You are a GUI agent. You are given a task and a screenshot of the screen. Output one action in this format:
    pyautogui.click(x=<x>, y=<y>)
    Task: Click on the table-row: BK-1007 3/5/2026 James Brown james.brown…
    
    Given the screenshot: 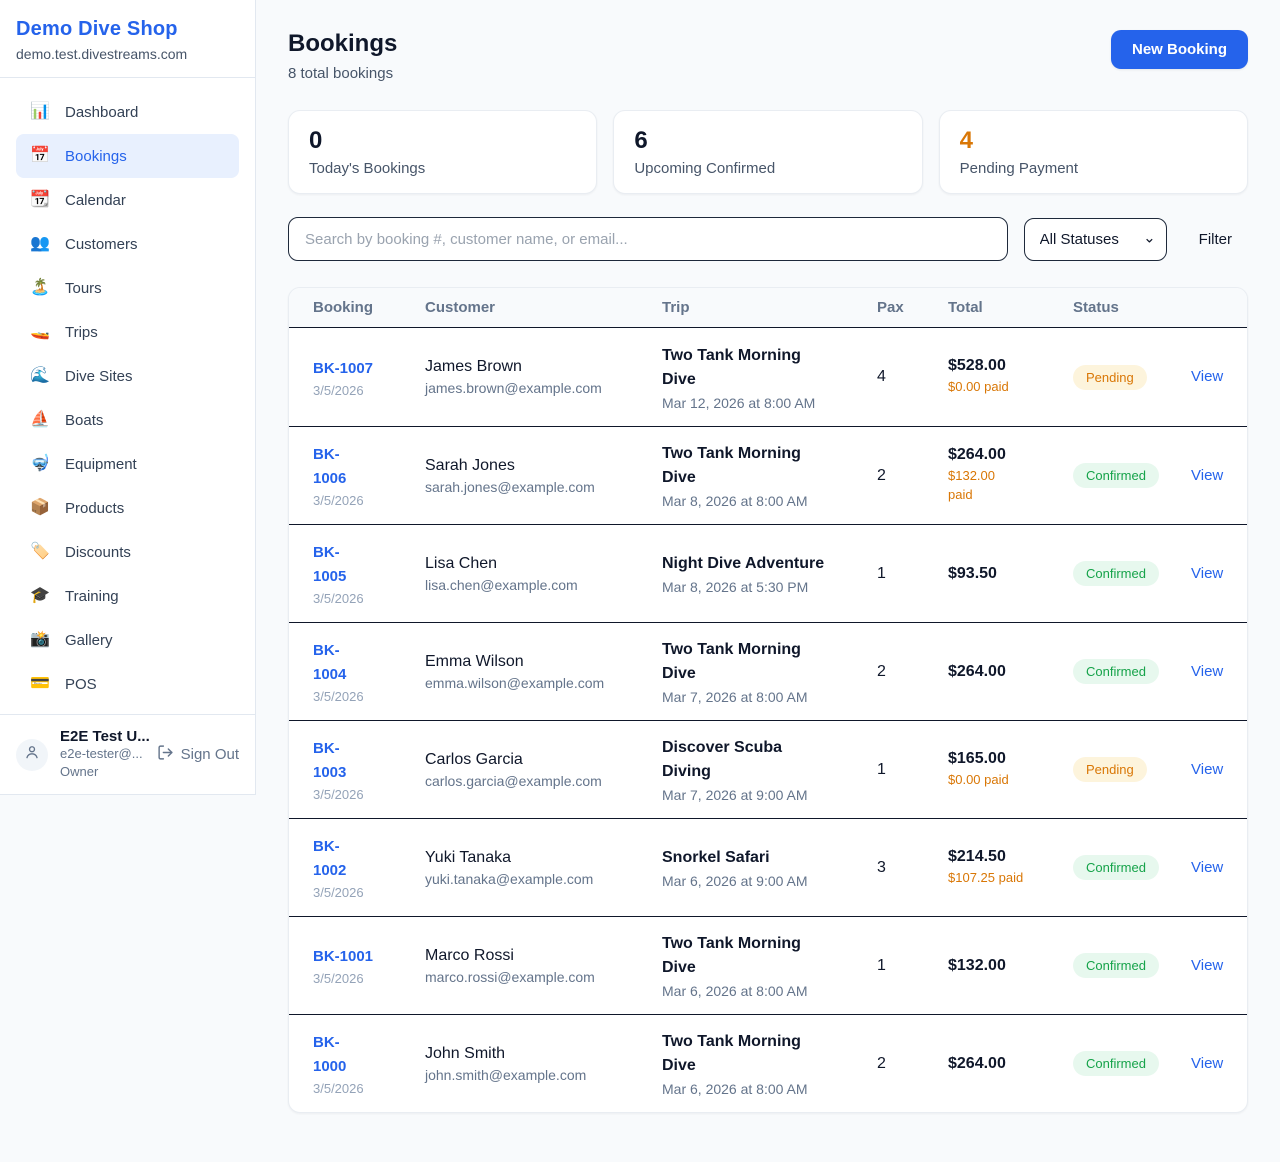 What is the action you would take?
    pyautogui.click(x=768, y=377)
    